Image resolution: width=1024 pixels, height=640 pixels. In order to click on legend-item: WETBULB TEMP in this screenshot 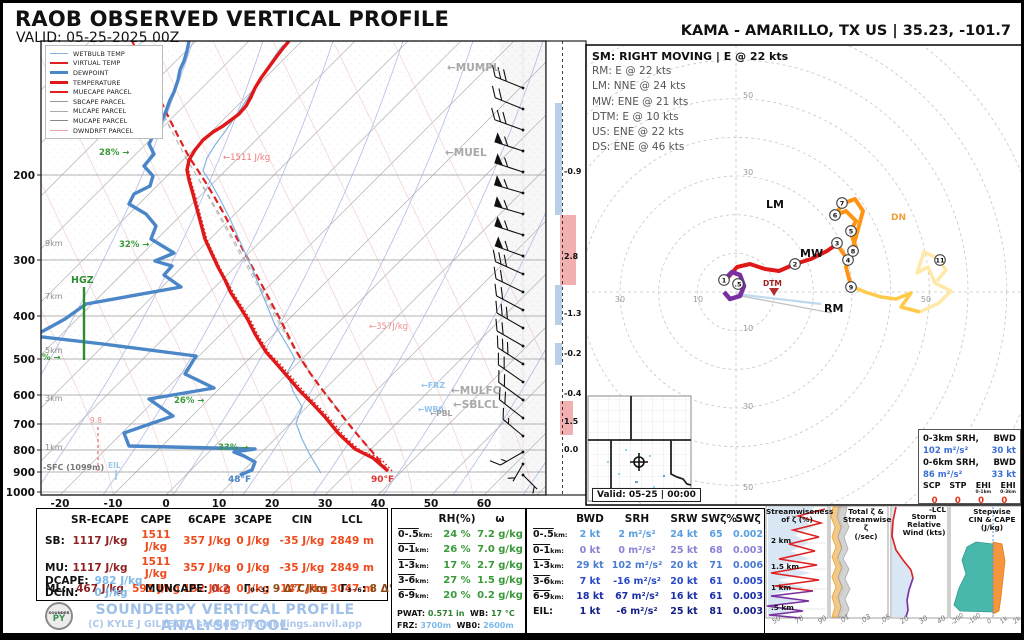, I will do `click(104, 54)`.